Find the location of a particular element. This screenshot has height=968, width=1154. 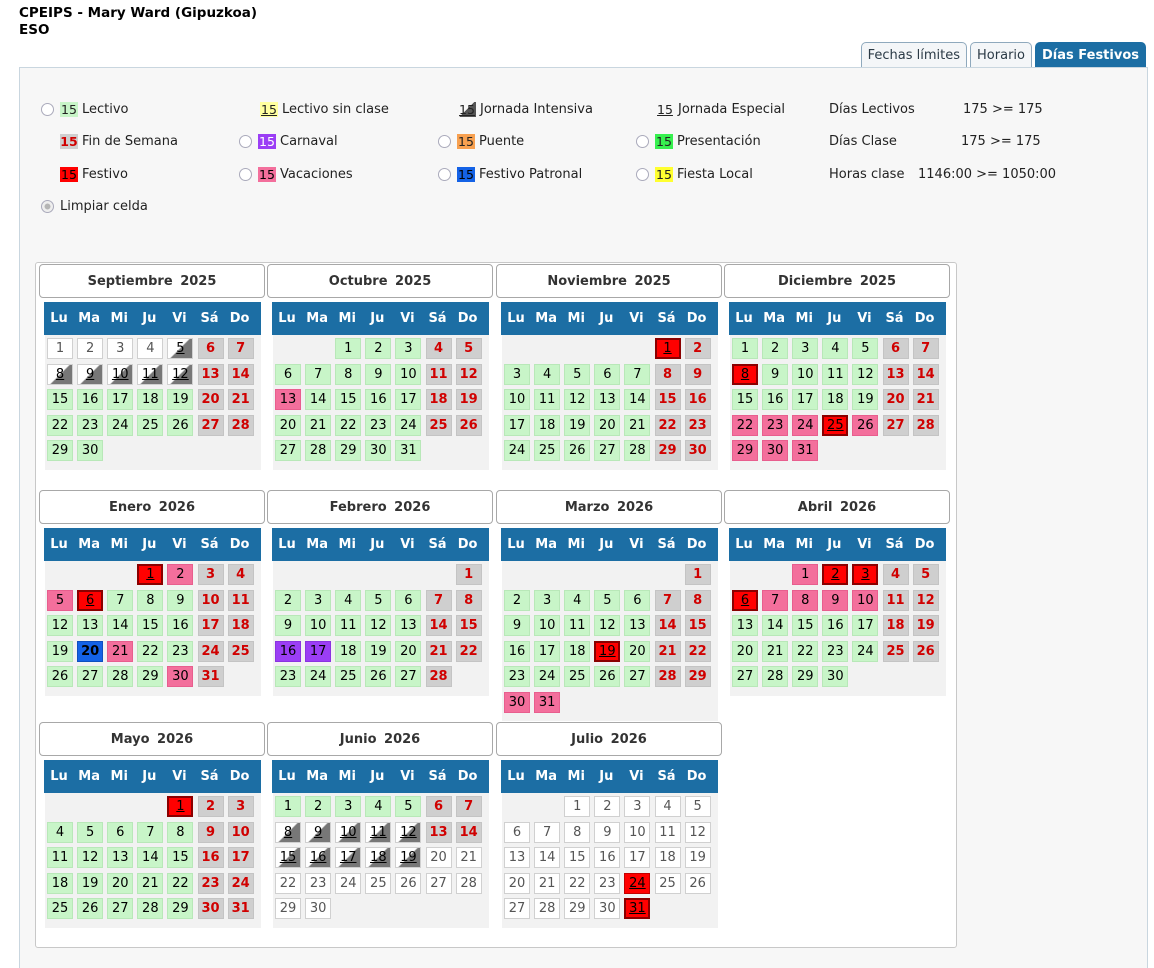

legend-fin-de-semana: 15 Fin de Semana is located at coordinates (119, 141).